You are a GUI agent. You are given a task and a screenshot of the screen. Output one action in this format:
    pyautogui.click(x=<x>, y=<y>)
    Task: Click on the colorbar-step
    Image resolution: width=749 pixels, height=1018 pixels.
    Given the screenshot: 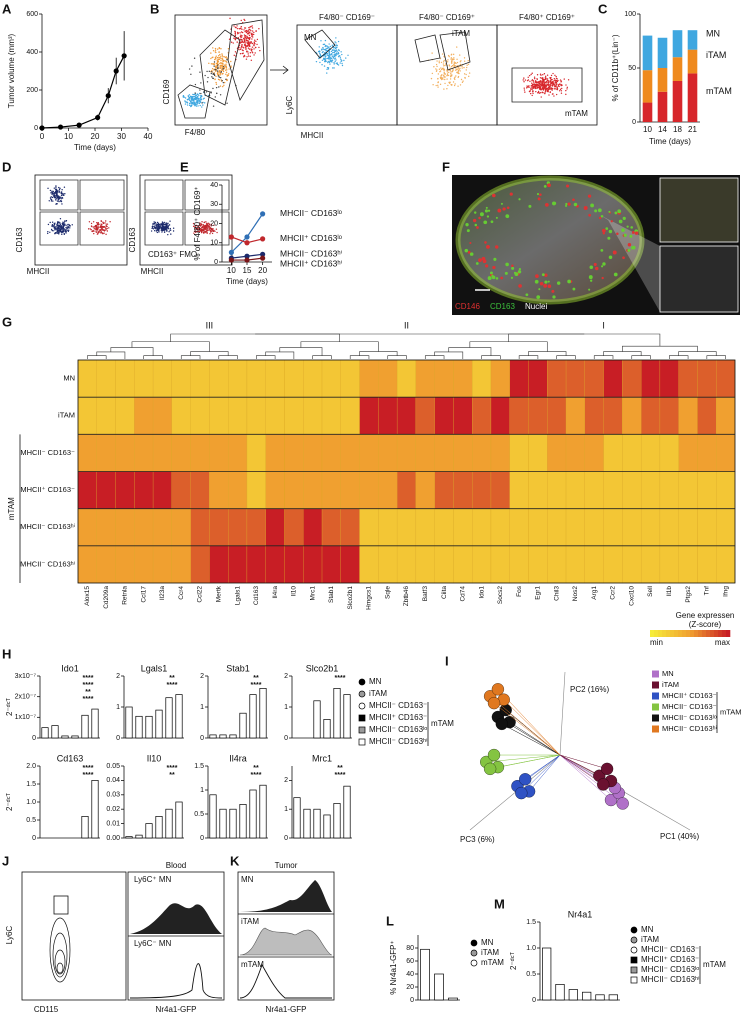 What is the action you would take?
    pyautogui.click(x=664, y=633)
    